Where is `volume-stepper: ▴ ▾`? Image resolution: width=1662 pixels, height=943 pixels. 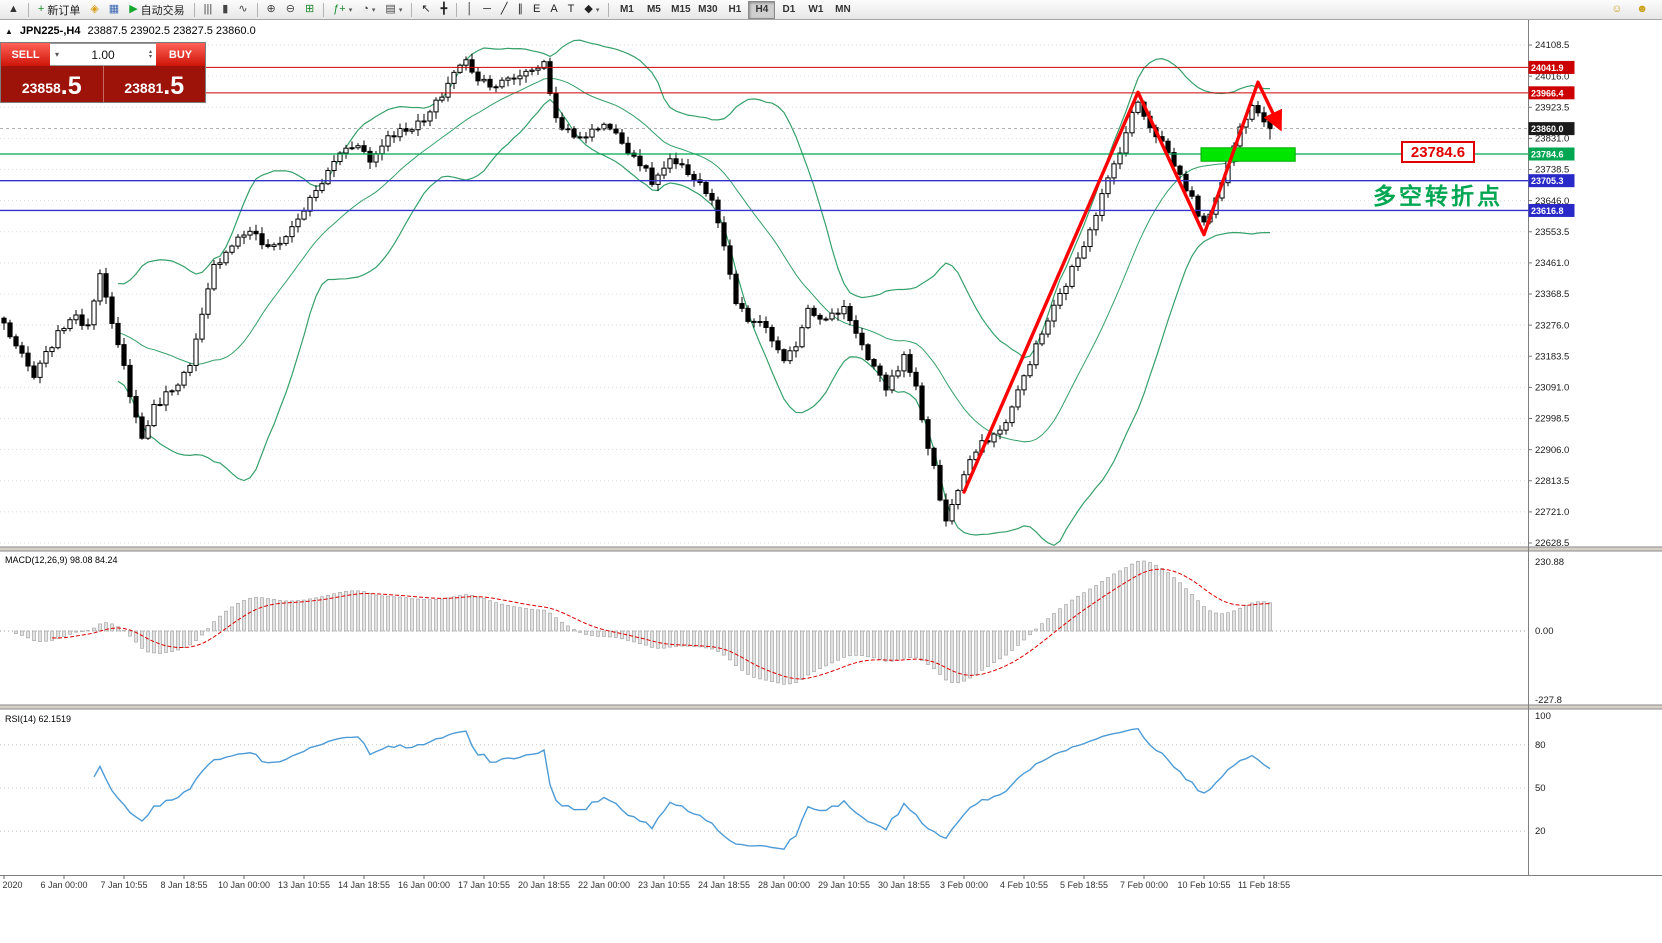
volume-stepper: ▴ ▾ is located at coordinates (150, 54).